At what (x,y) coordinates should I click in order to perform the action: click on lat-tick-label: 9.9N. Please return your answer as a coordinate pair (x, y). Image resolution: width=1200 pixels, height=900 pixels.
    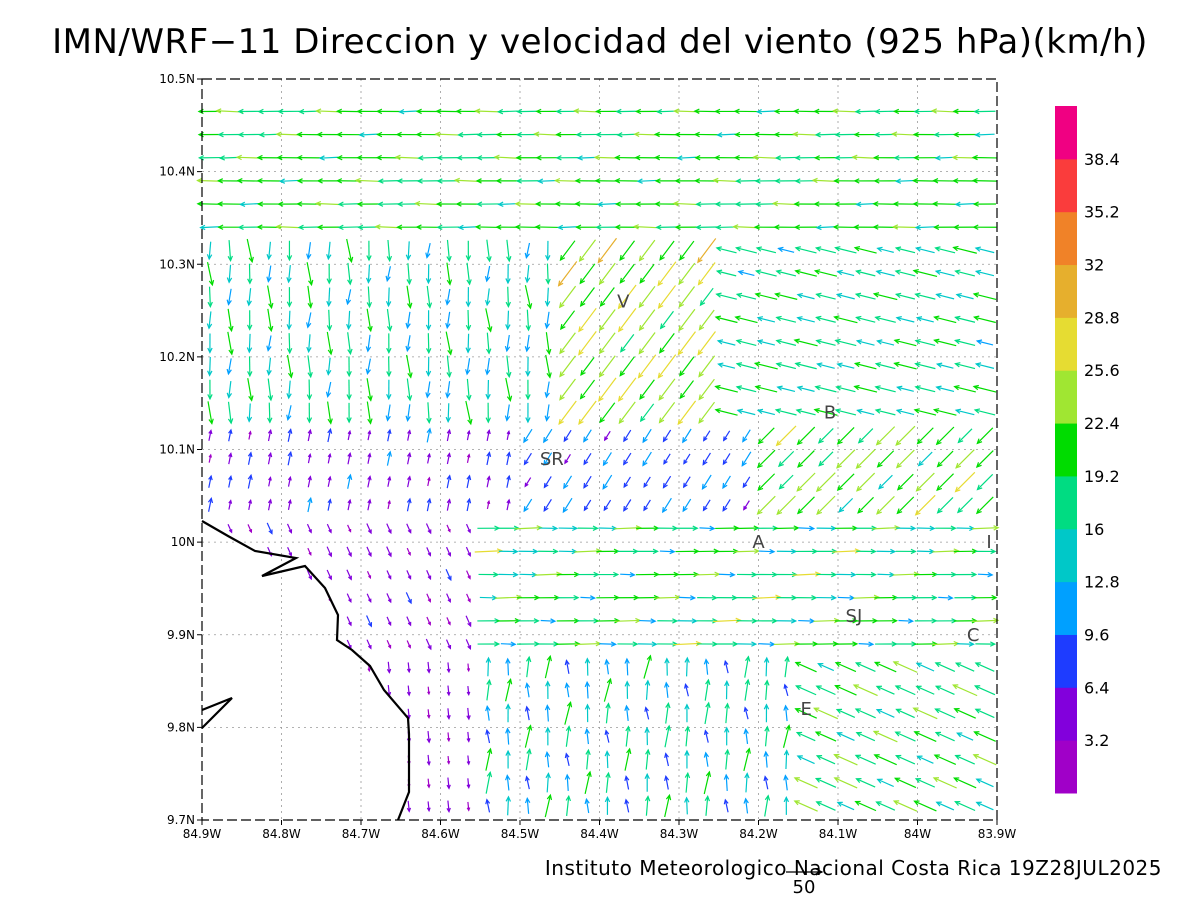
    Looking at the image, I should click on (181, 635).